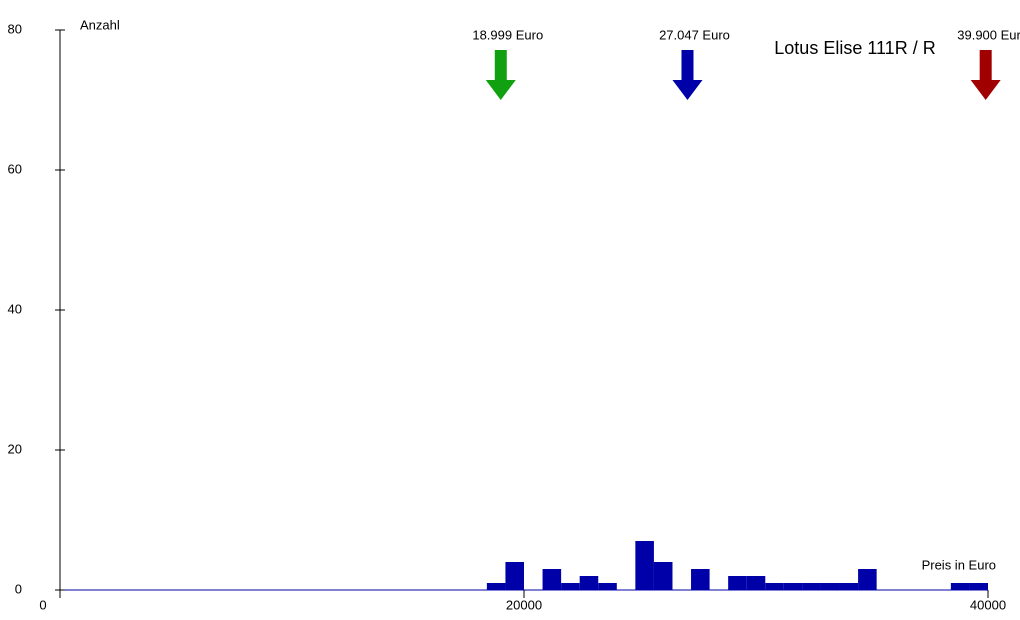 This screenshot has width=1020, height=620. I want to click on marker-label: 39.900 Euro, so click(988, 34).